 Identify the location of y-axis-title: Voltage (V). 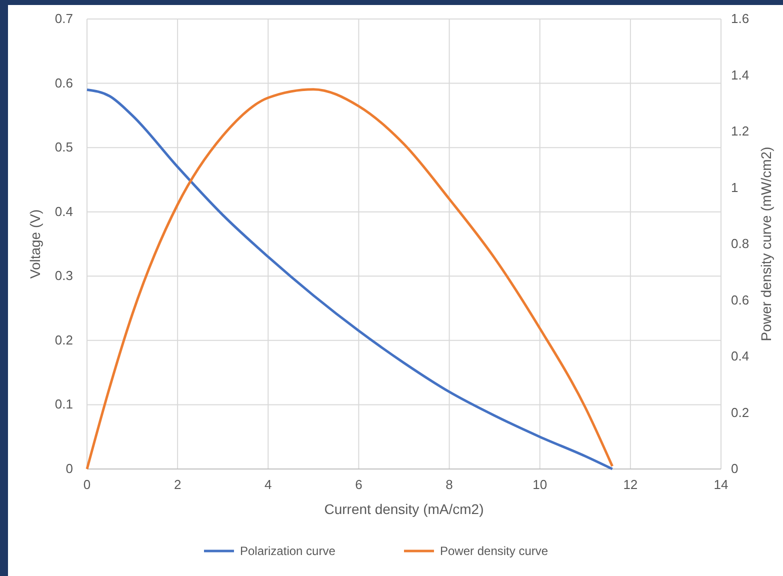
(35, 244).